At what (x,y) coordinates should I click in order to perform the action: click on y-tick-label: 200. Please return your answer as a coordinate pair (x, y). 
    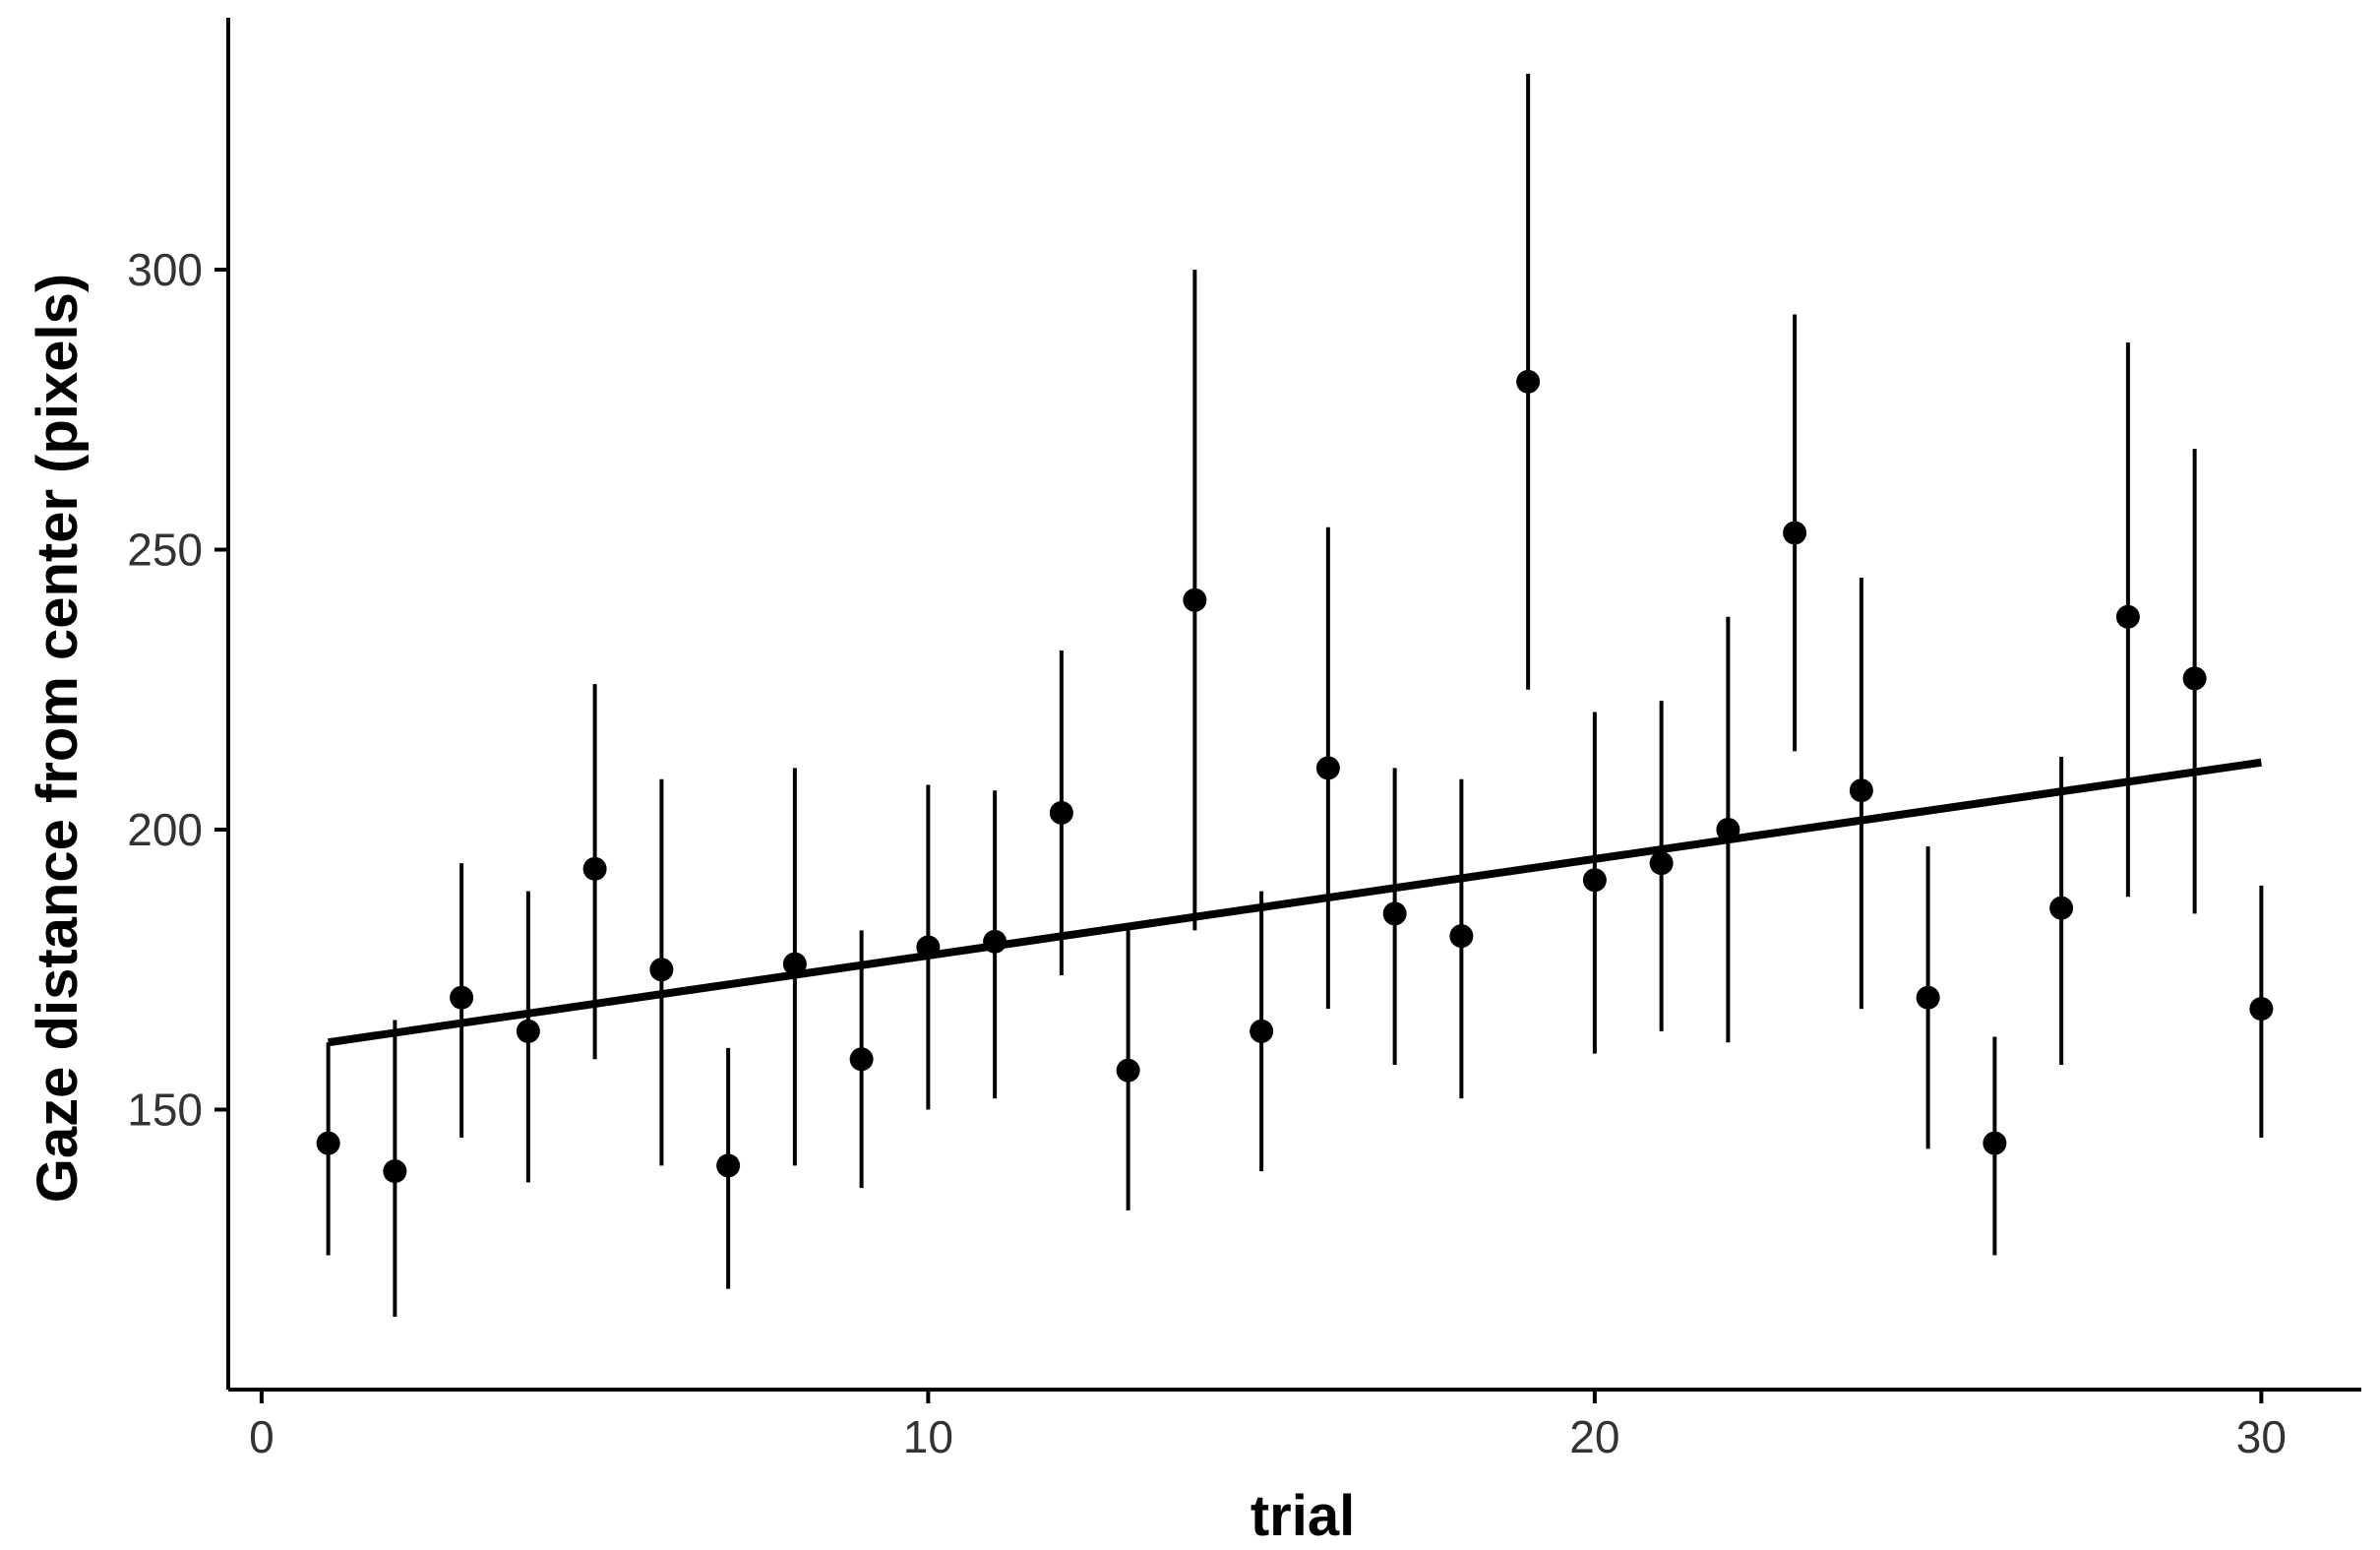
    Looking at the image, I should click on (165, 829).